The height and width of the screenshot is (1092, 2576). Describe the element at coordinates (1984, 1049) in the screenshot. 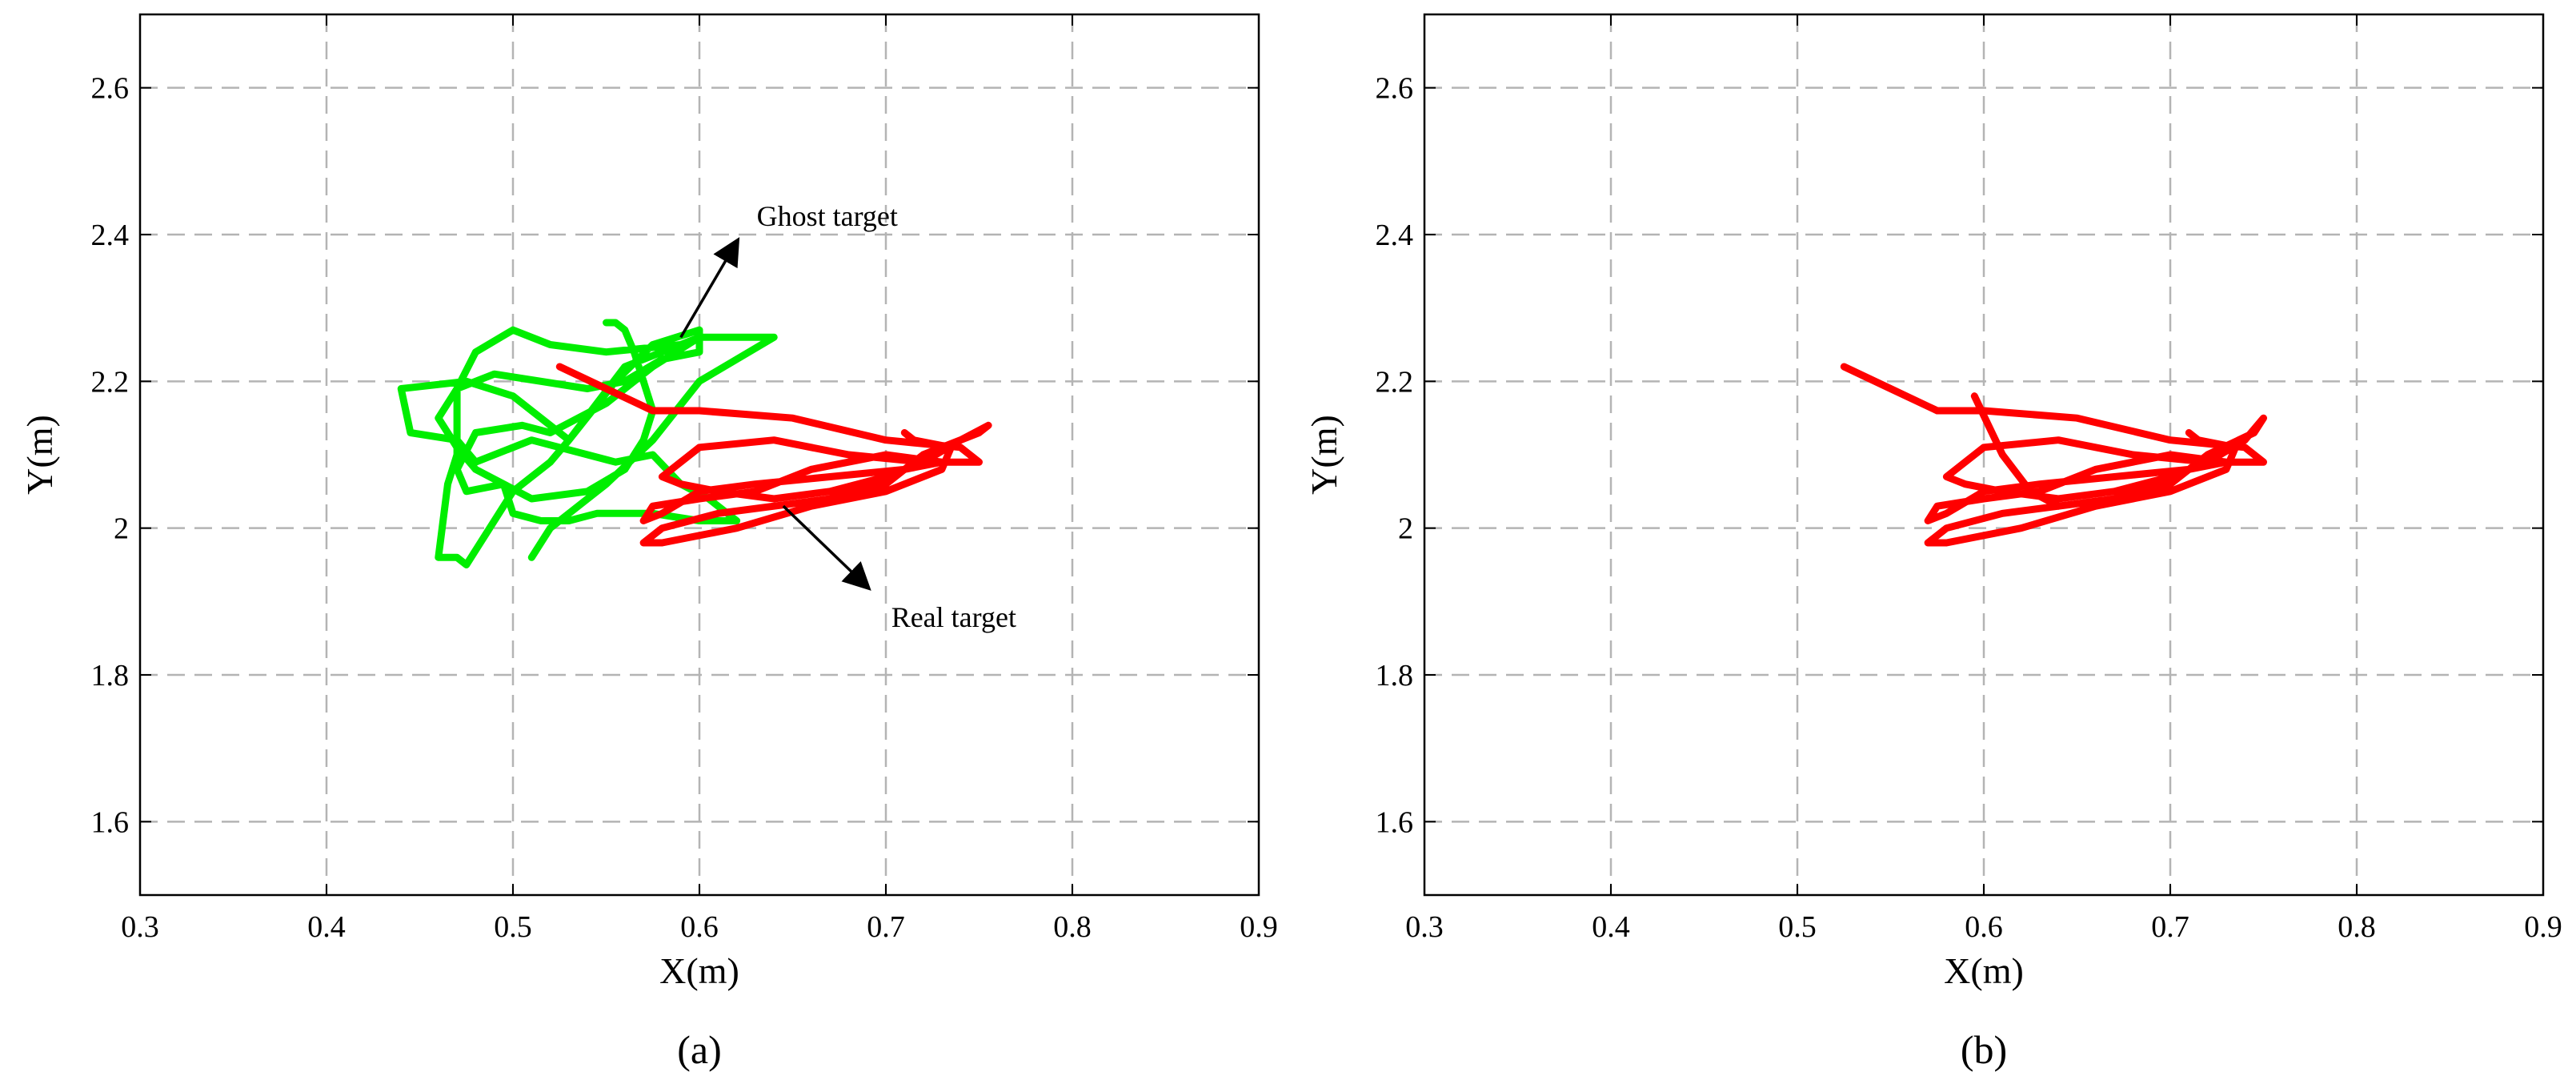

I see `panel-label: (b)` at that location.